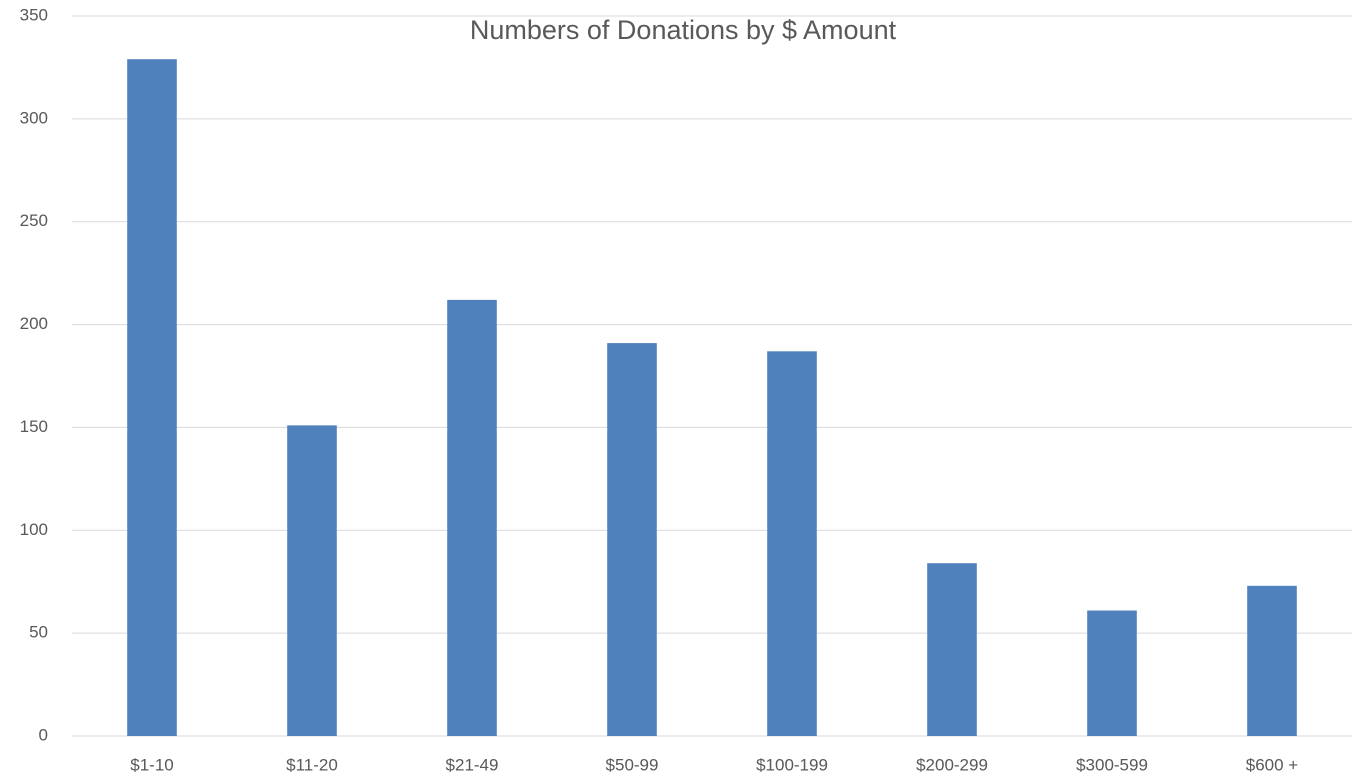 The height and width of the screenshot is (779, 1352). I want to click on y-tick-label: 350, so click(34, 14).